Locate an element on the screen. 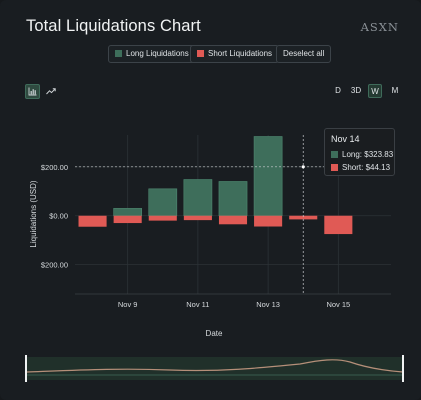 This screenshot has height=400, width=421. tooltip-long-swatch-icon is located at coordinates (334, 154).